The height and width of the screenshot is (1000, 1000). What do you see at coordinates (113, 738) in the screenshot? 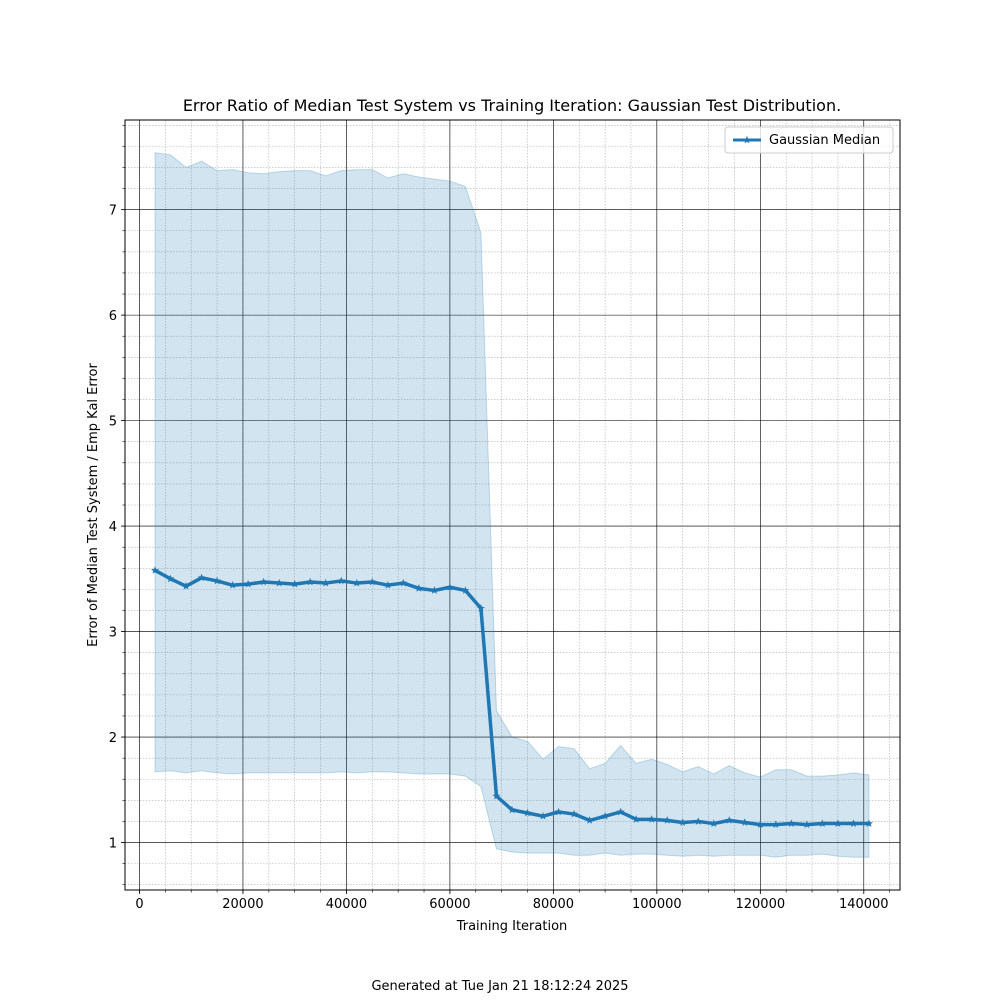
I see `y-tick-label: 2` at bounding box center [113, 738].